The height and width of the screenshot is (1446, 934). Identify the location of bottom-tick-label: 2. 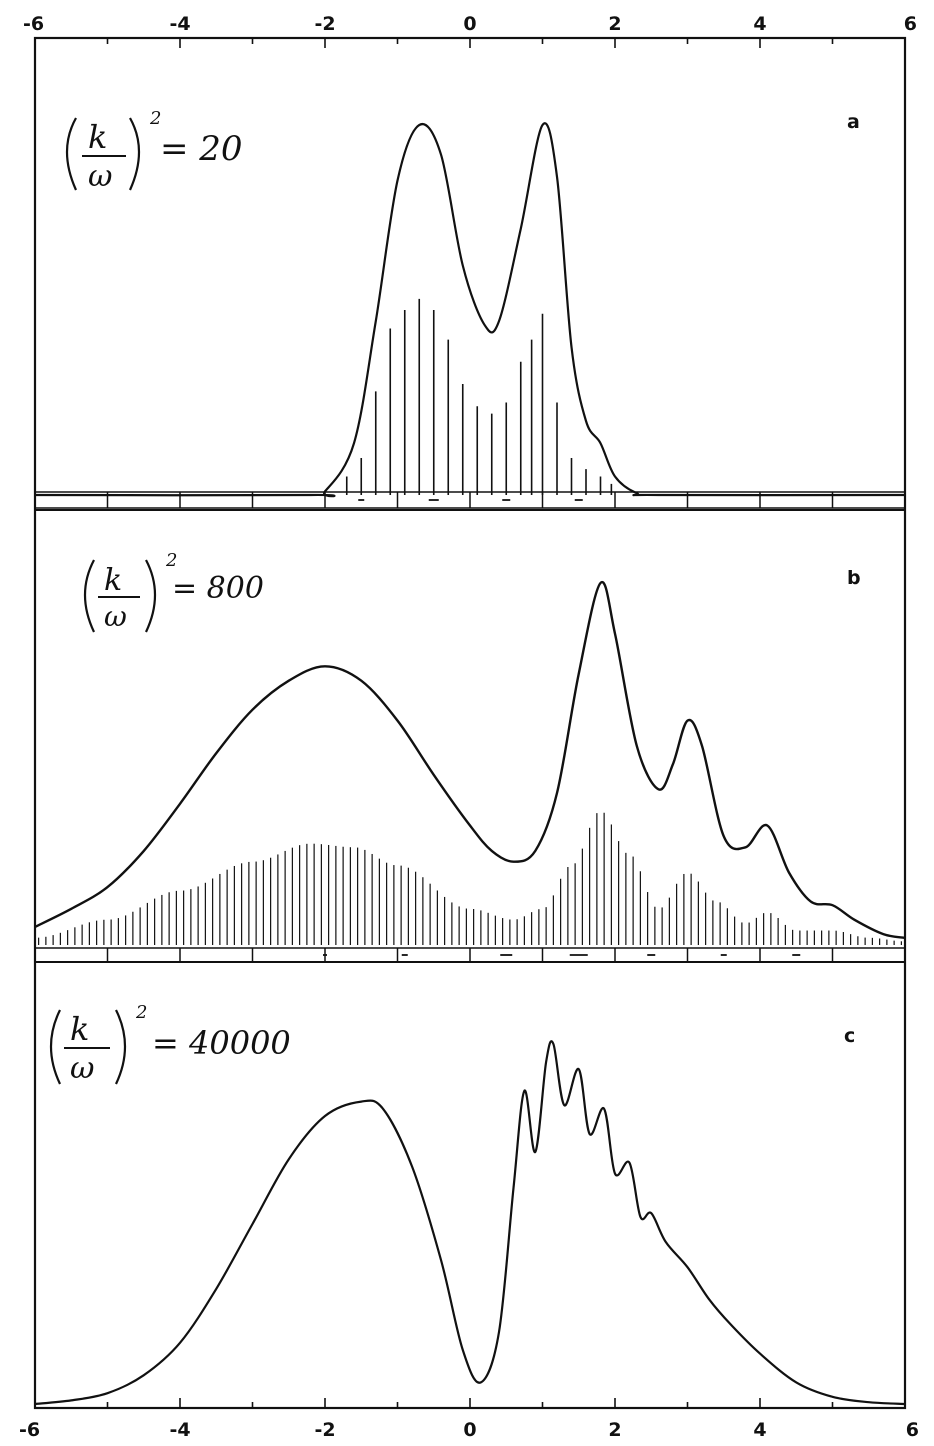
(614, 1430).